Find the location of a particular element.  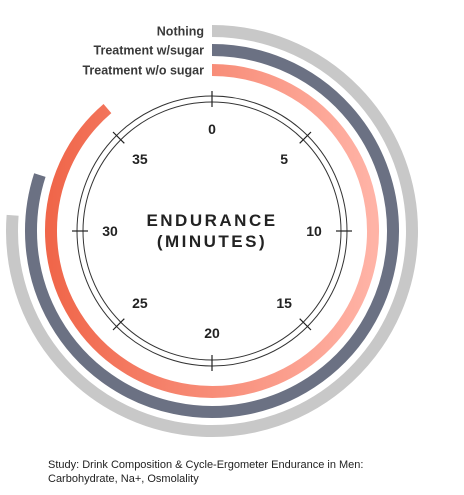

legend-treatment-w-sugar: Treatment w/sugar is located at coordinates (149, 51).